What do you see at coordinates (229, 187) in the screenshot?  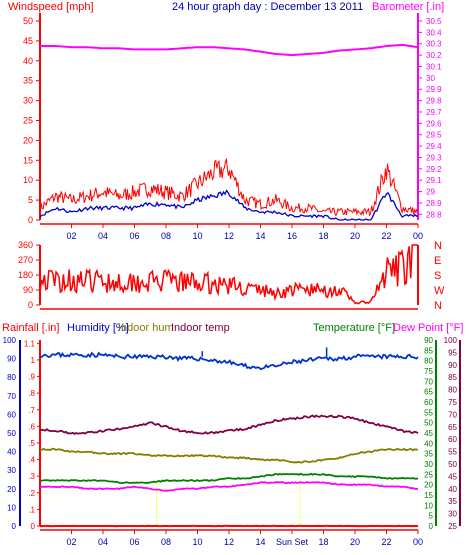 I see `windgust-line` at bounding box center [229, 187].